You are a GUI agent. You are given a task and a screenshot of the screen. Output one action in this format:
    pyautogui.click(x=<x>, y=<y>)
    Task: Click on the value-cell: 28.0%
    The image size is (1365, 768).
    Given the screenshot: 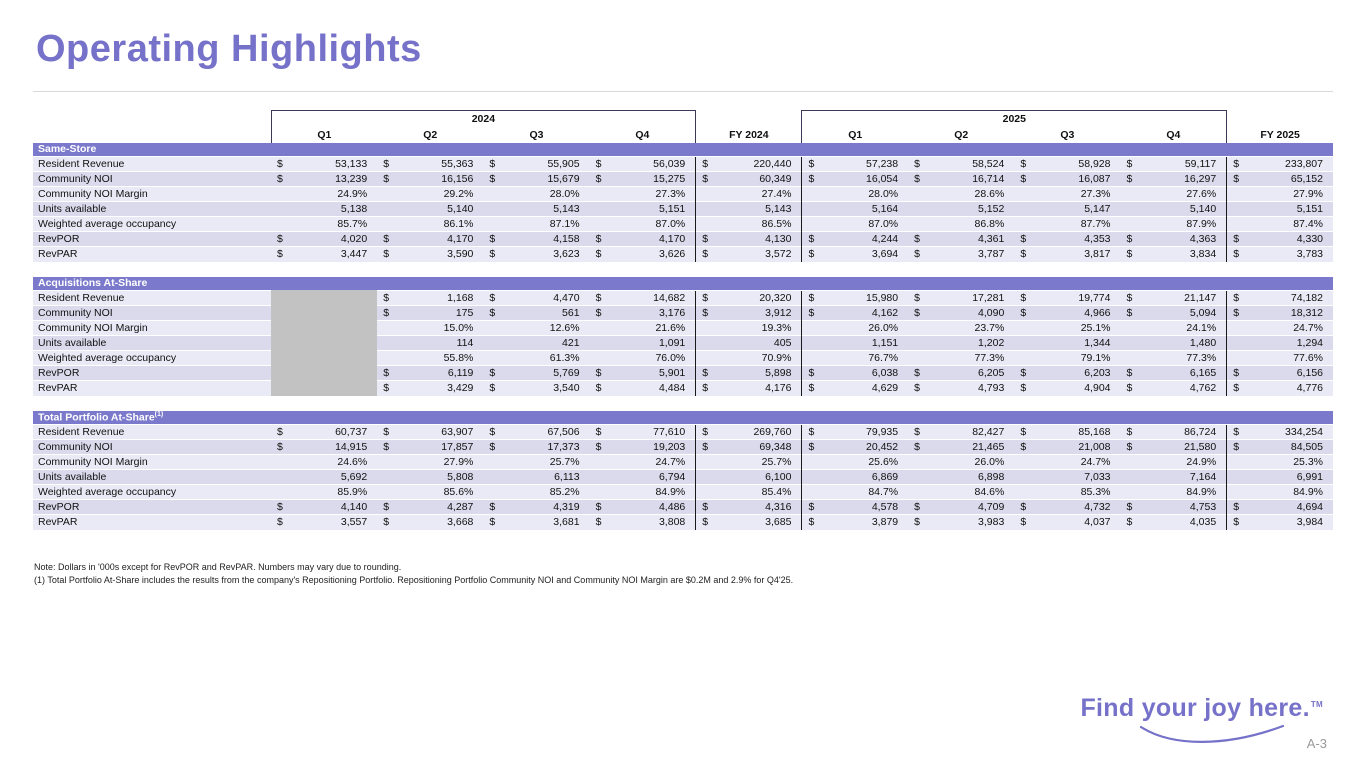 What is the action you would take?
    pyautogui.click(x=855, y=194)
    